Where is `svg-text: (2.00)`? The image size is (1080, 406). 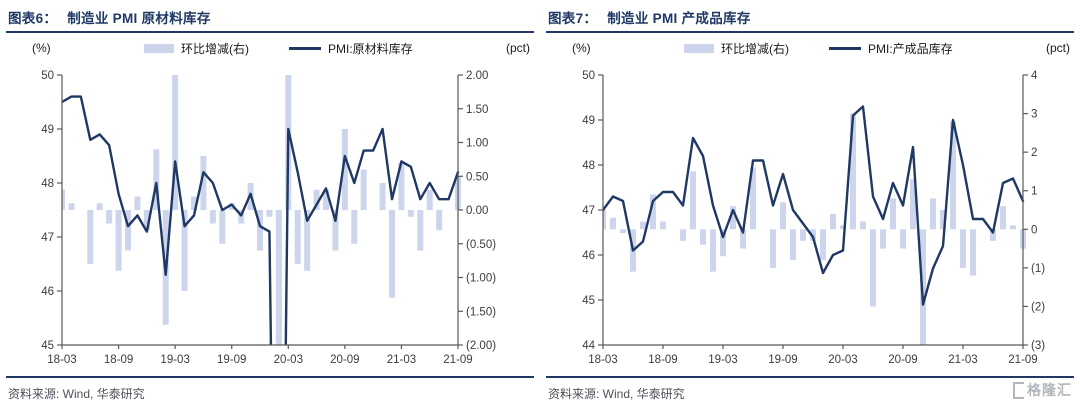
svg-text: (2.00) is located at coordinates (481, 346).